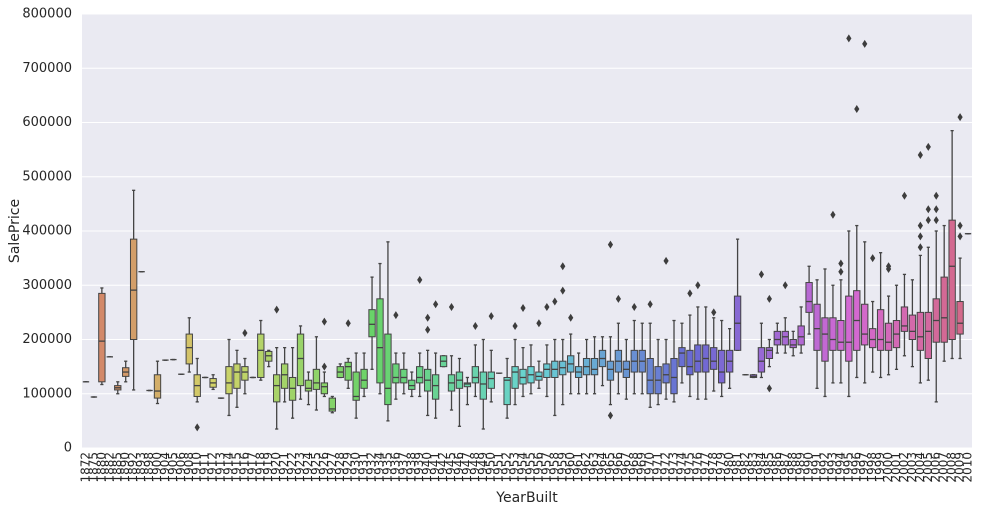 The image size is (983, 513). I want to click on x-tick-label: 1986, so click(777, 467).